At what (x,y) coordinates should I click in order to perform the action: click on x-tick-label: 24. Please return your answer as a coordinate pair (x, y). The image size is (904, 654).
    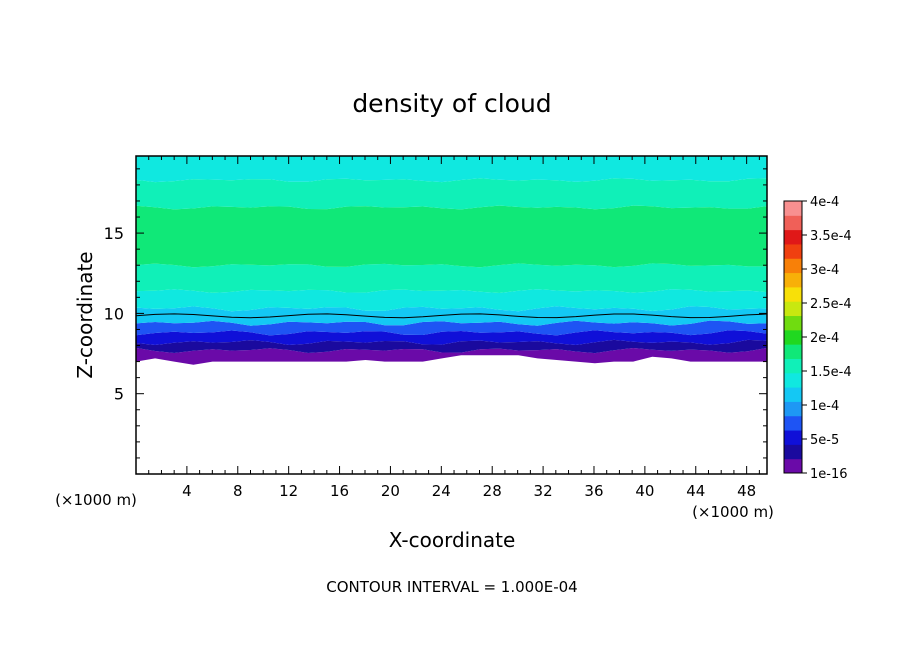
    Looking at the image, I should click on (441, 491).